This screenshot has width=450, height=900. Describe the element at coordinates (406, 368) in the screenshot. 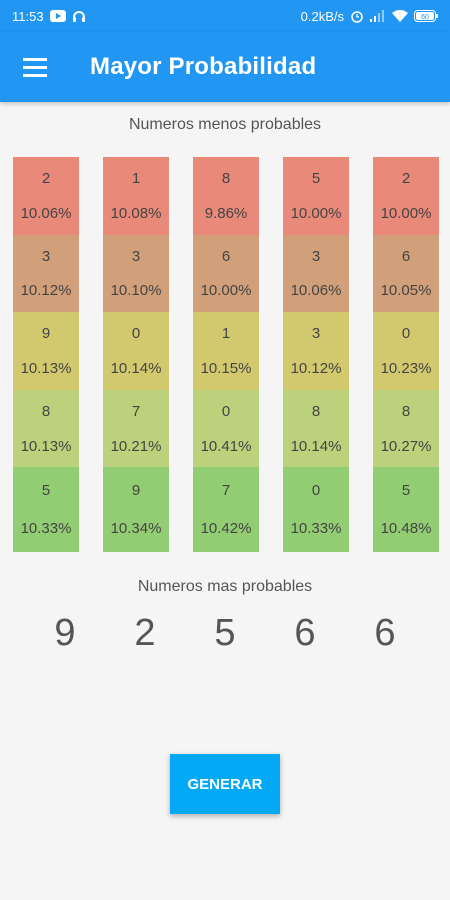

I see `cell-percentage: 10.23%` at that location.